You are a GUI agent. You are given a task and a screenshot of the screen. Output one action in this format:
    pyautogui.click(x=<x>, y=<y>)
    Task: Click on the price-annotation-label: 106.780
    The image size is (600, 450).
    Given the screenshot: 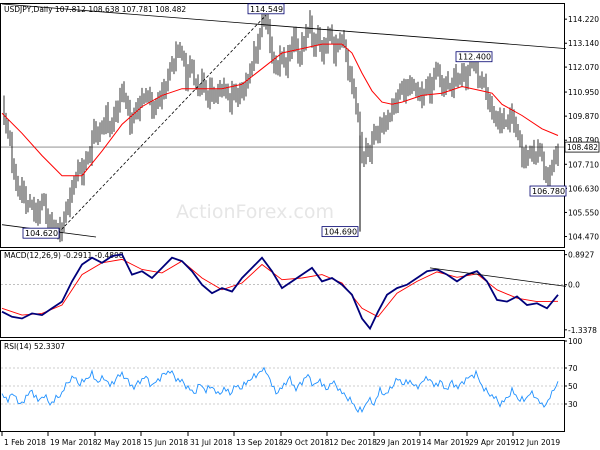 What is the action you would take?
    pyautogui.click(x=548, y=191)
    